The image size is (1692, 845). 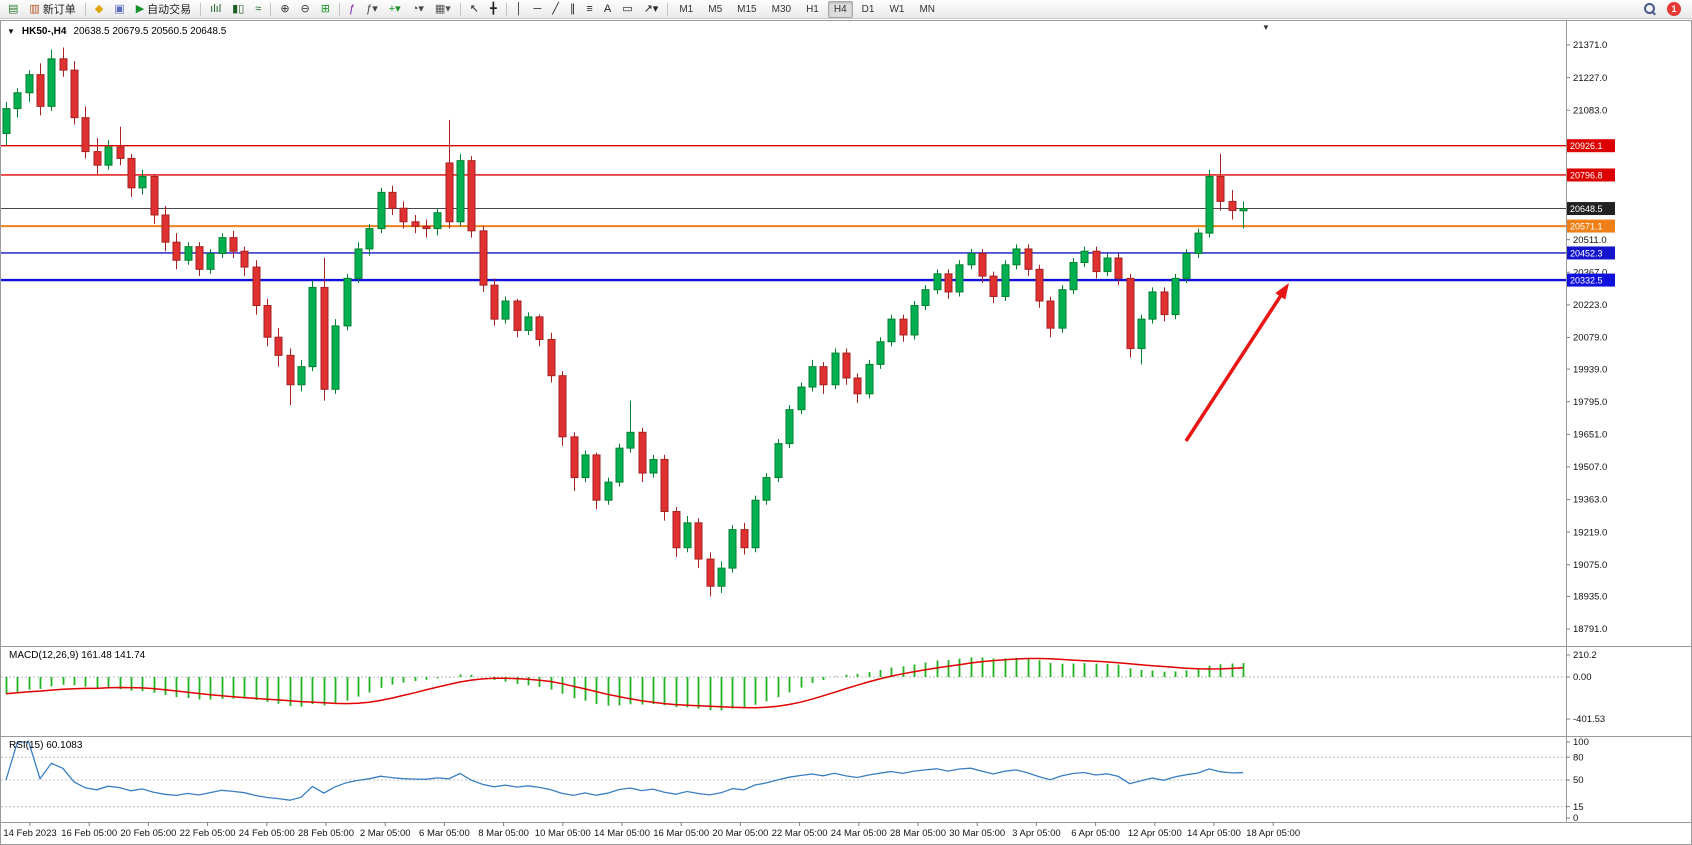 What do you see at coordinates (686, 9) in the screenshot?
I see `timeframe-button-m1: M1` at bounding box center [686, 9].